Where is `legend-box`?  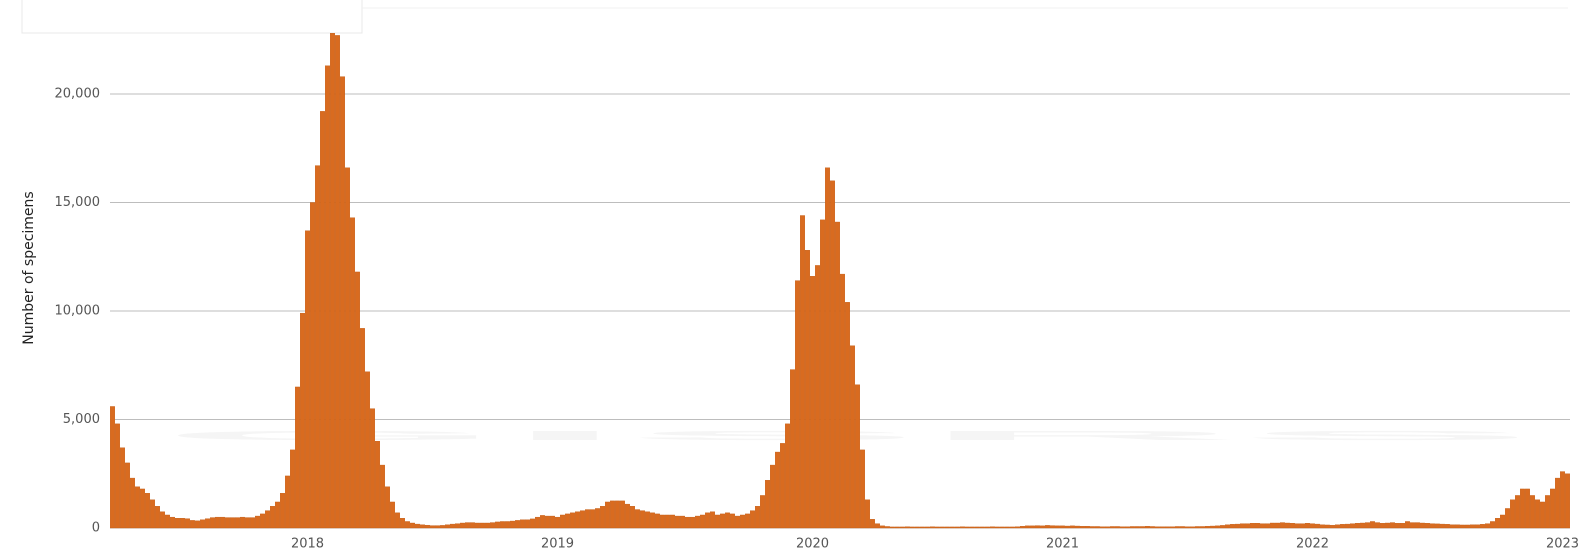 legend-box is located at coordinates (192, 17).